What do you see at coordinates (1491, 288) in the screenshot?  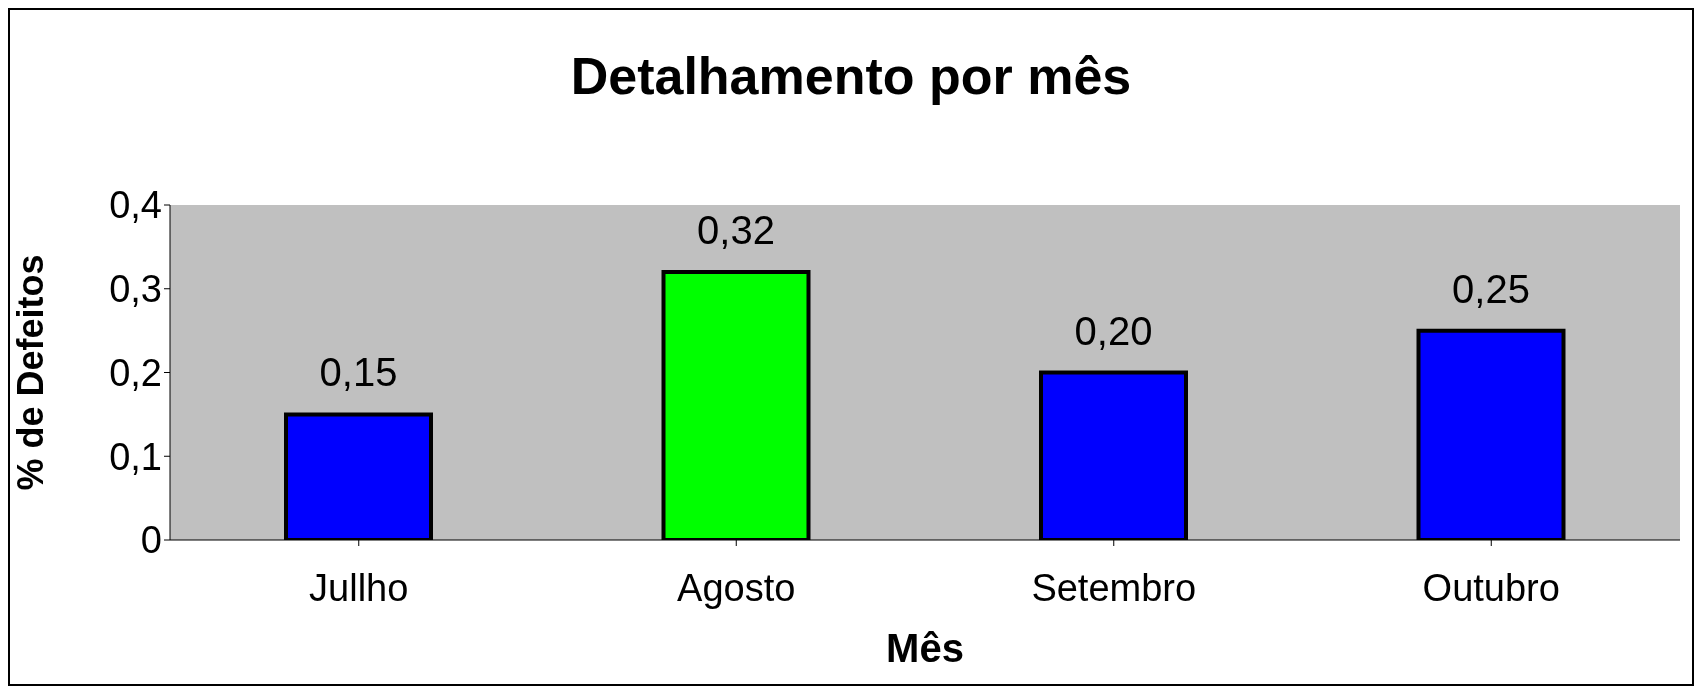 I see `data-label: 0,25` at bounding box center [1491, 288].